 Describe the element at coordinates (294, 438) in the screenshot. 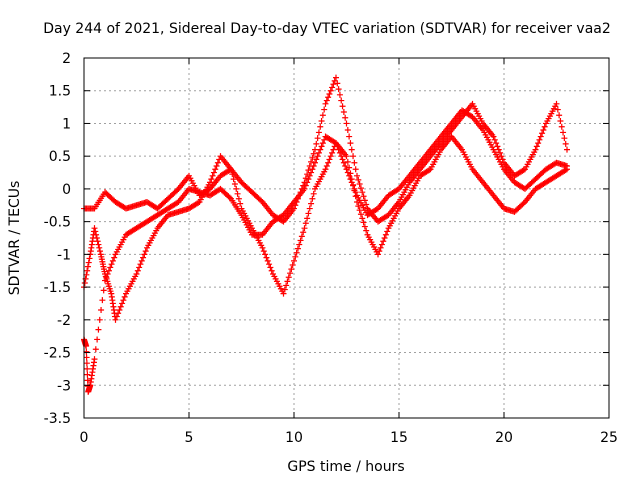

I see `x-tick-label: 10` at that location.